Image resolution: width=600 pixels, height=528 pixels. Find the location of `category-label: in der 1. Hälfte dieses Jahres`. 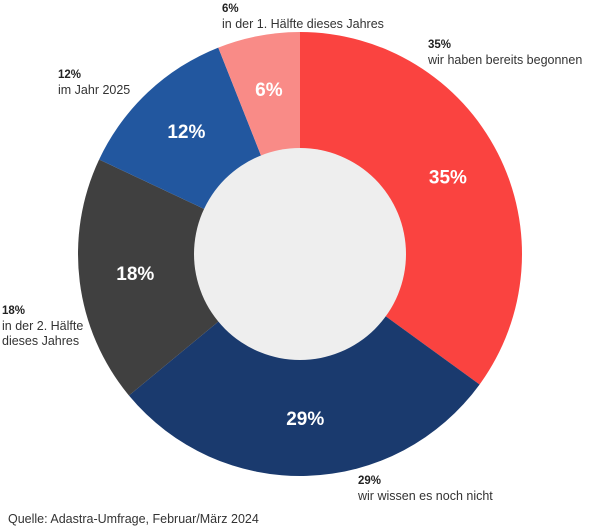

category-label: in der 1. Hälfte dieses Jahres is located at coordinates (303, 24).